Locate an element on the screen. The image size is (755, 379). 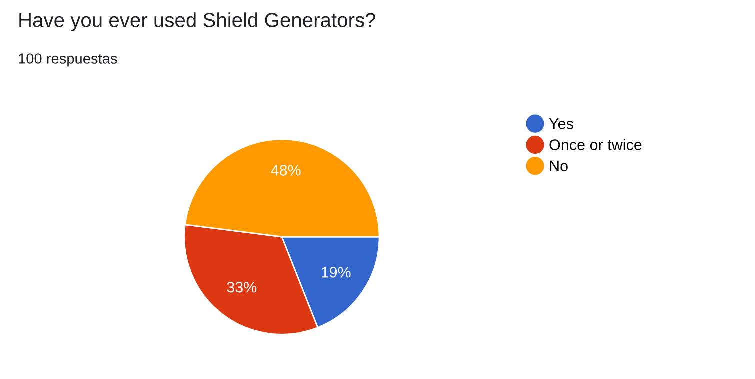
data-label: 48% is located at coordinates (286, 170).